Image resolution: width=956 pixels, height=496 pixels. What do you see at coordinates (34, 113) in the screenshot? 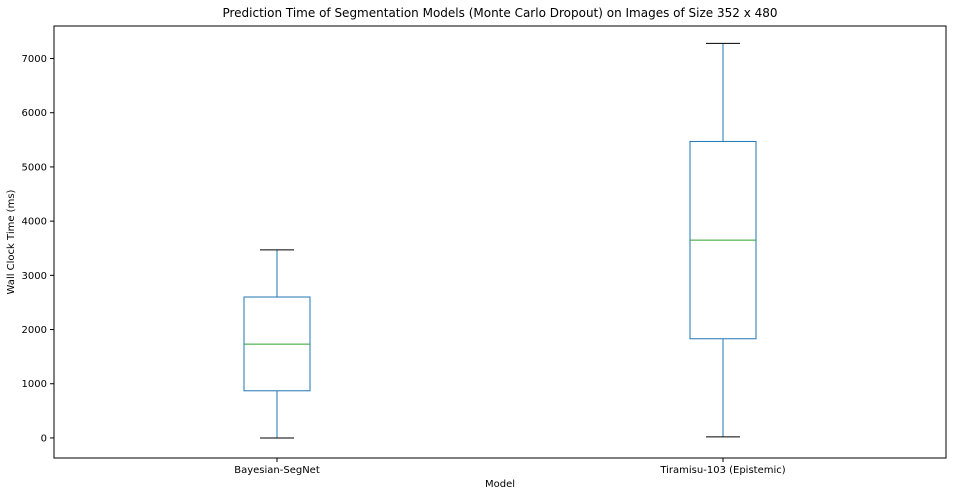
I see `y-tick-label: 6000` at bounding box center [34, 113].